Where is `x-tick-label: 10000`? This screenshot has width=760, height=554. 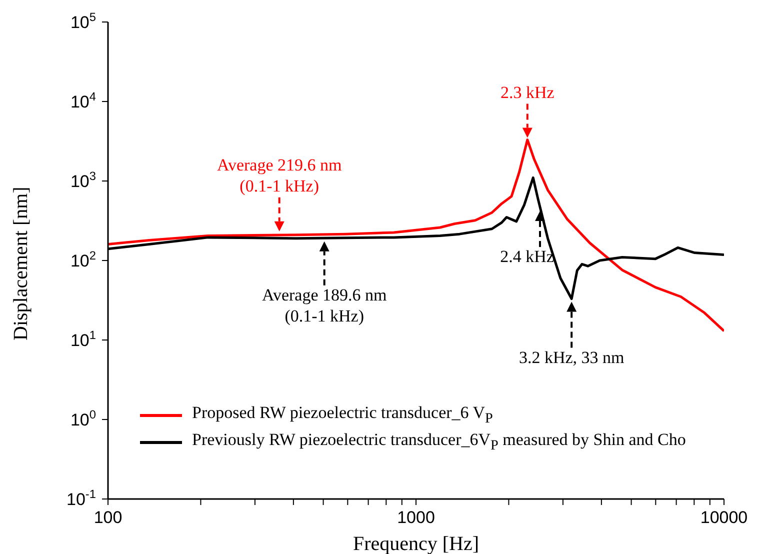
x-tick-label: 10000 is located at coordinates (724, 517).